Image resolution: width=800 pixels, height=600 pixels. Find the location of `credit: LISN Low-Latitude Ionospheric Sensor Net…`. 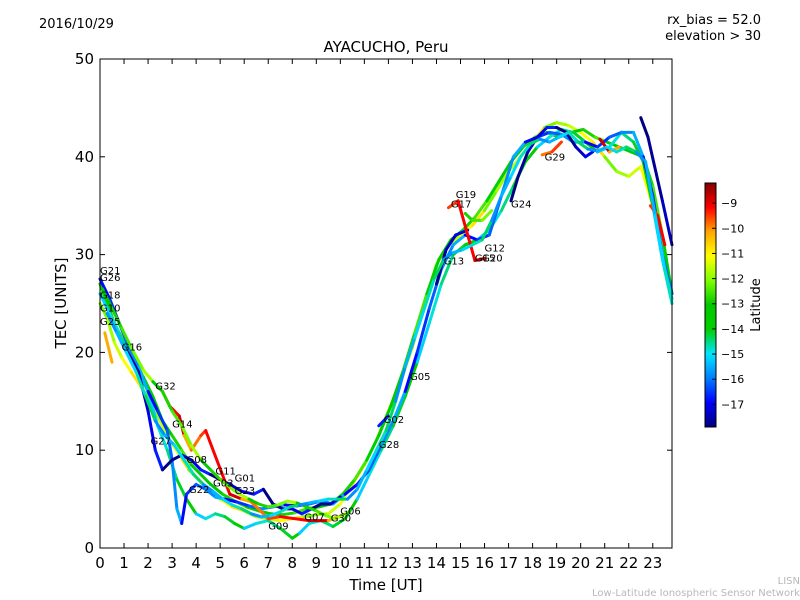

credit: LISN Low-Latitude Ionospheric Sensor Net… is located at coordinates (670, 588).